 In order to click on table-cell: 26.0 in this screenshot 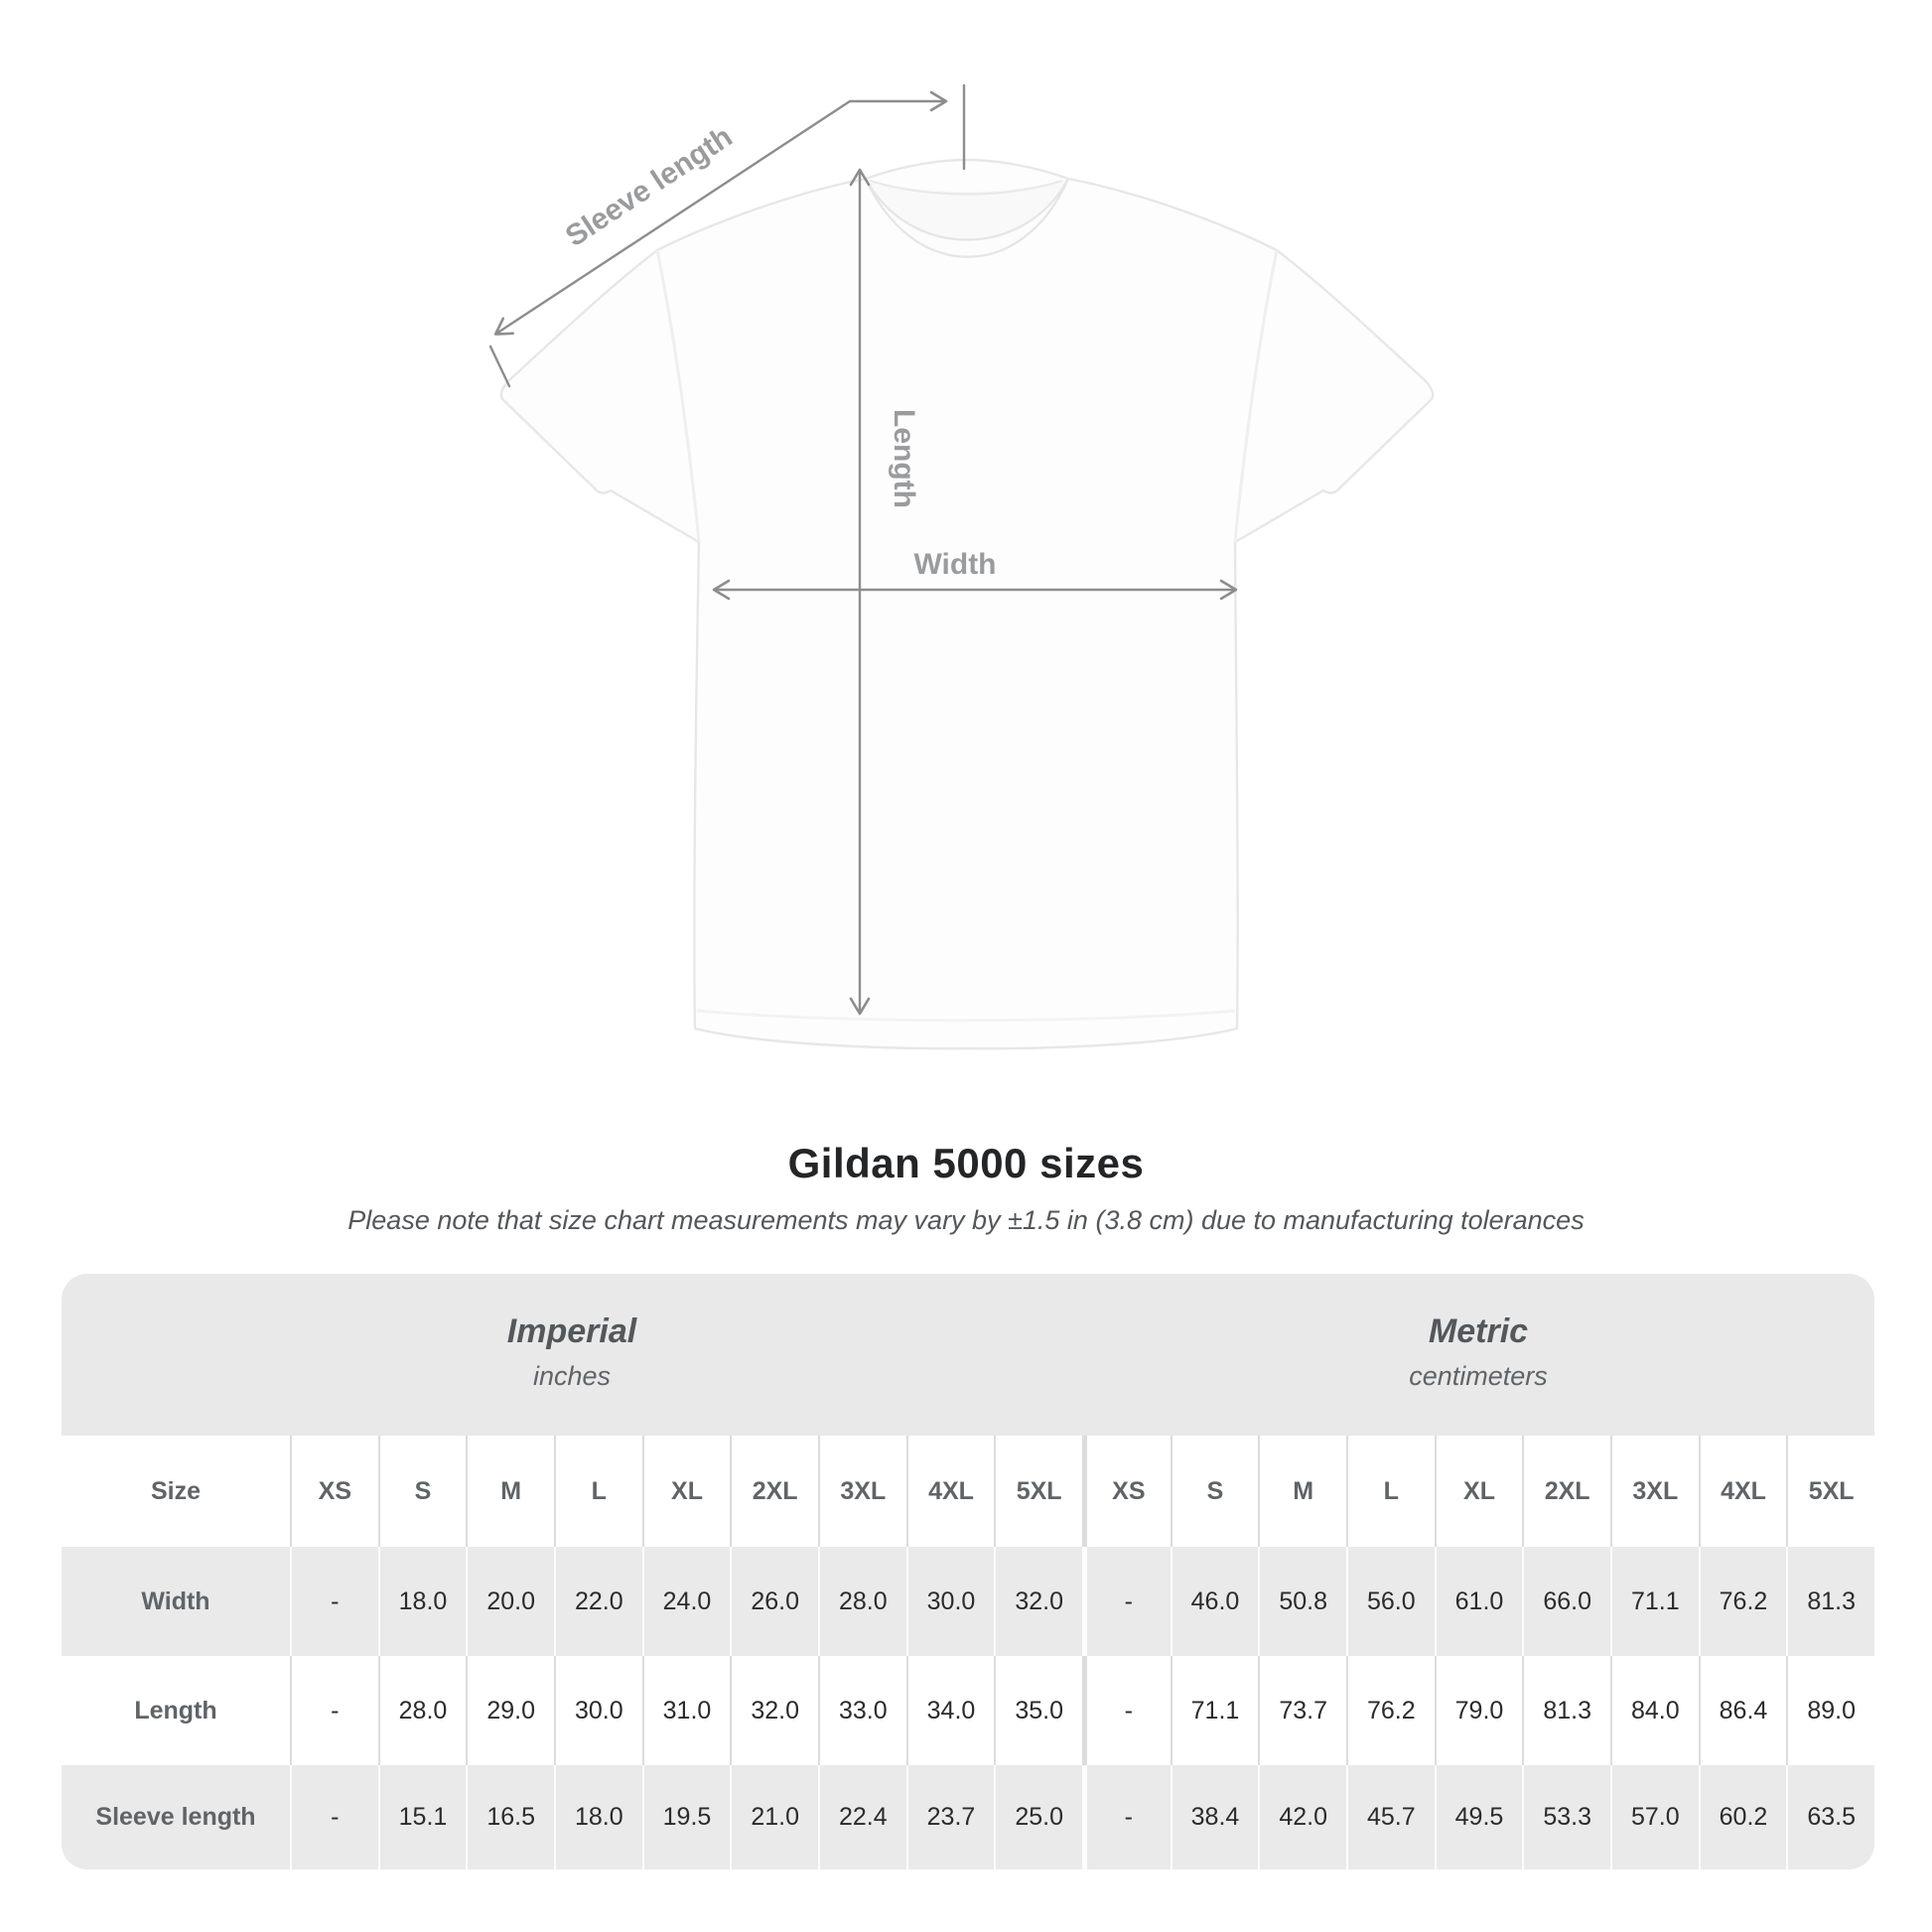, I will do `click(774, 1602)`.